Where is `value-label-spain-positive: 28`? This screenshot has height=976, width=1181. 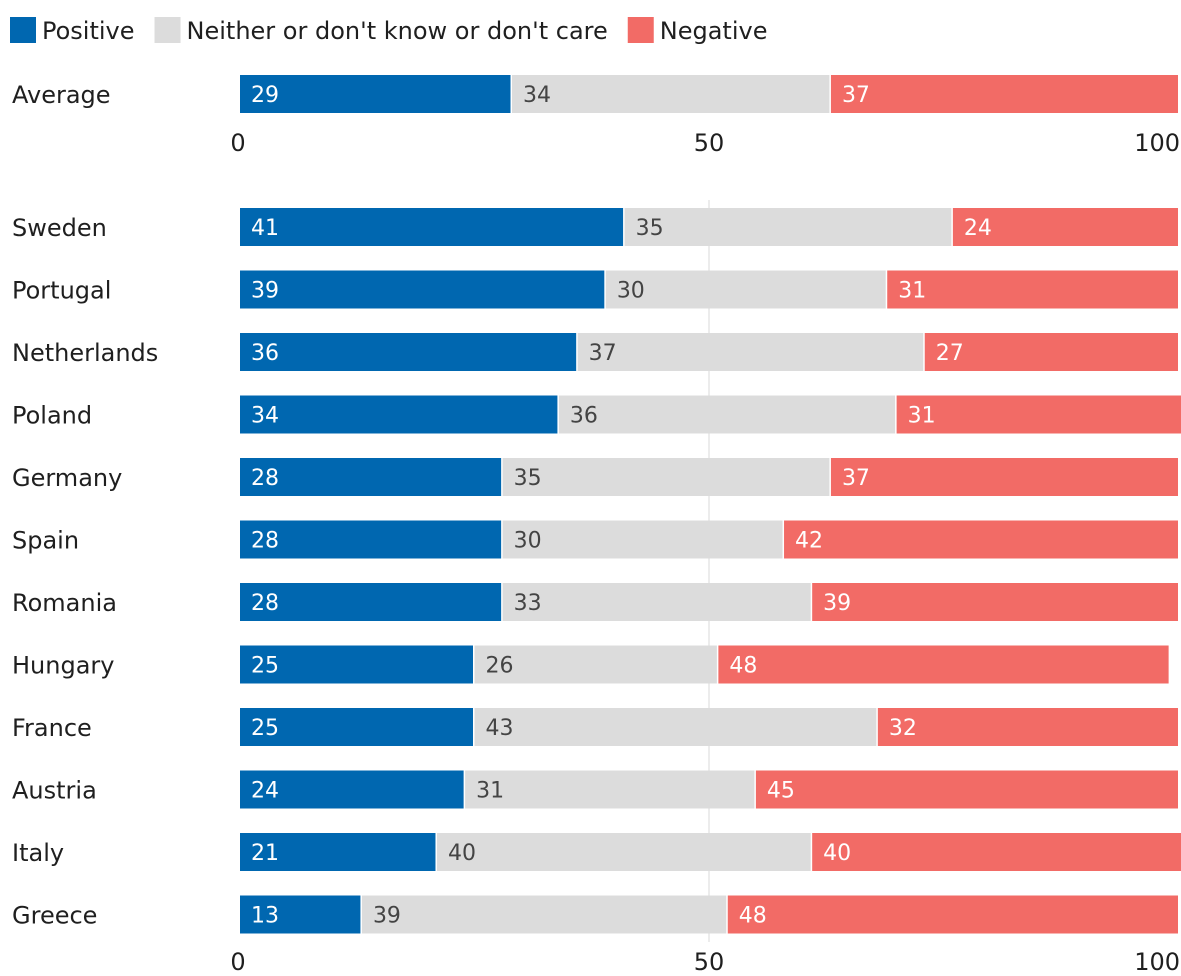 value-label-spain-positive: 28 is located at coordinates (265, 541).